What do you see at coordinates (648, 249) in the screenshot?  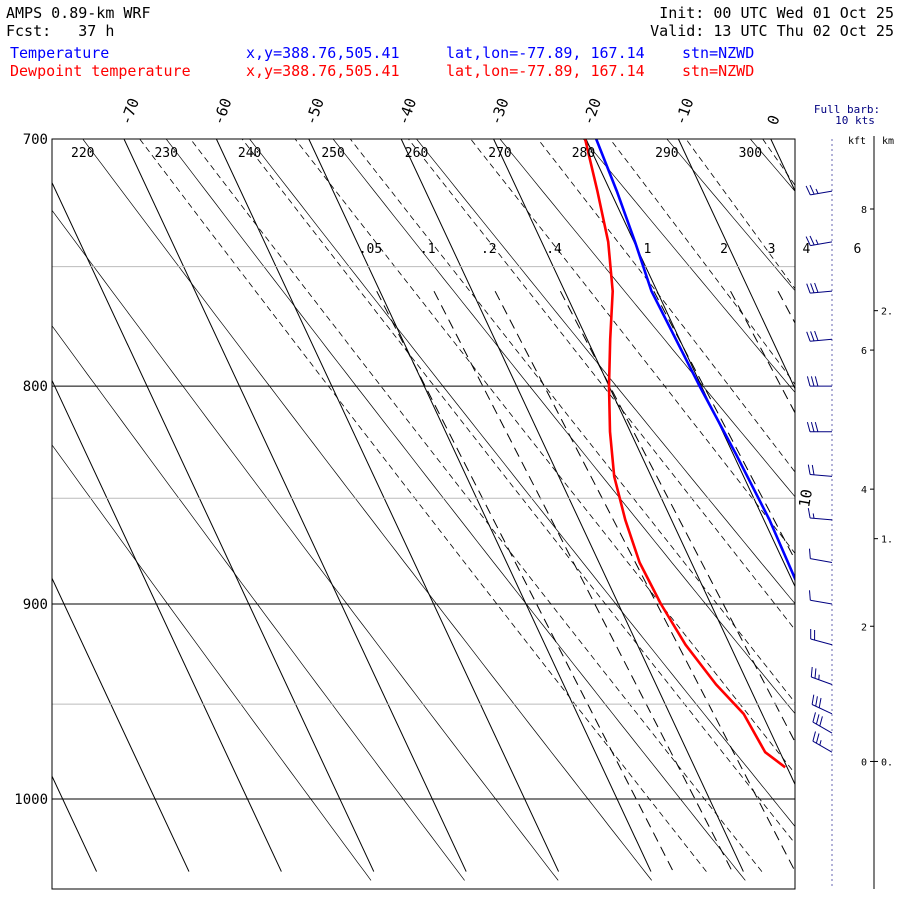 I see `mixing-ratio-label: 1` at bounding box center [648, 249].